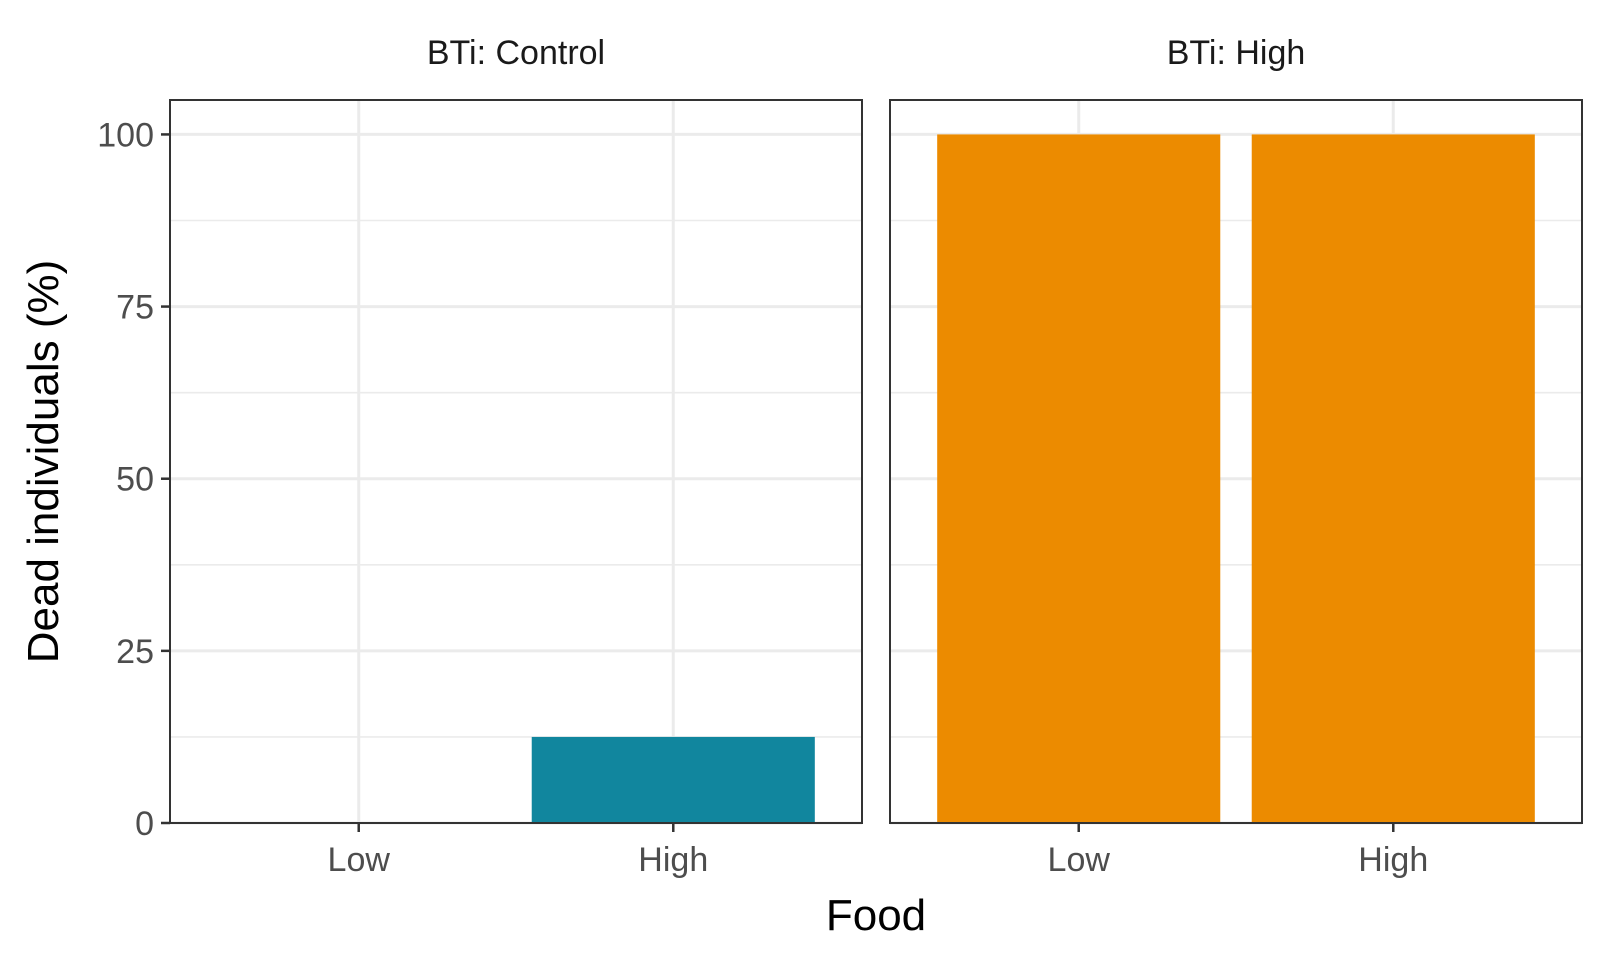 The height and width of the screenshot is (960, 1600). I want to click on y-tick-label: 25, so click(135, 652).